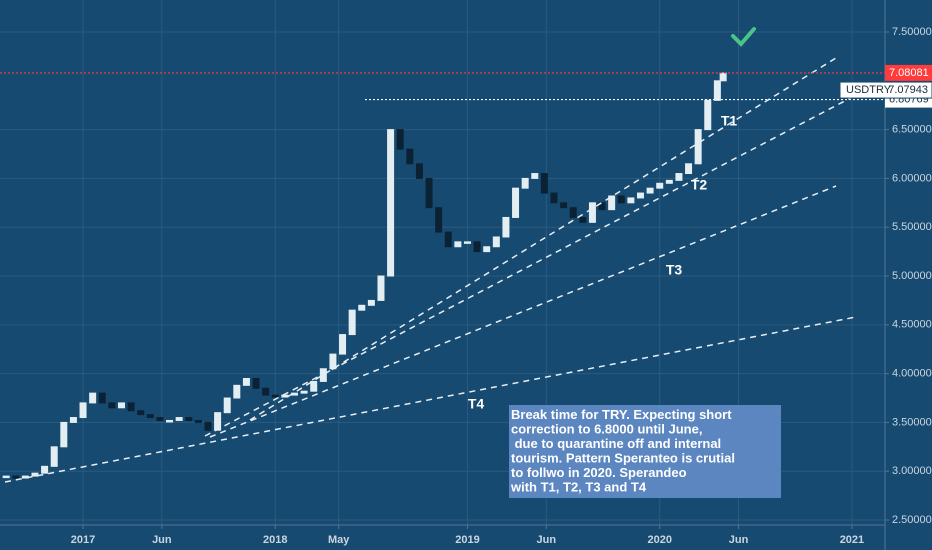 The image size is (932, 550). I want to click on note-line: correction to 6.8000 until June,, so click(606, 429).